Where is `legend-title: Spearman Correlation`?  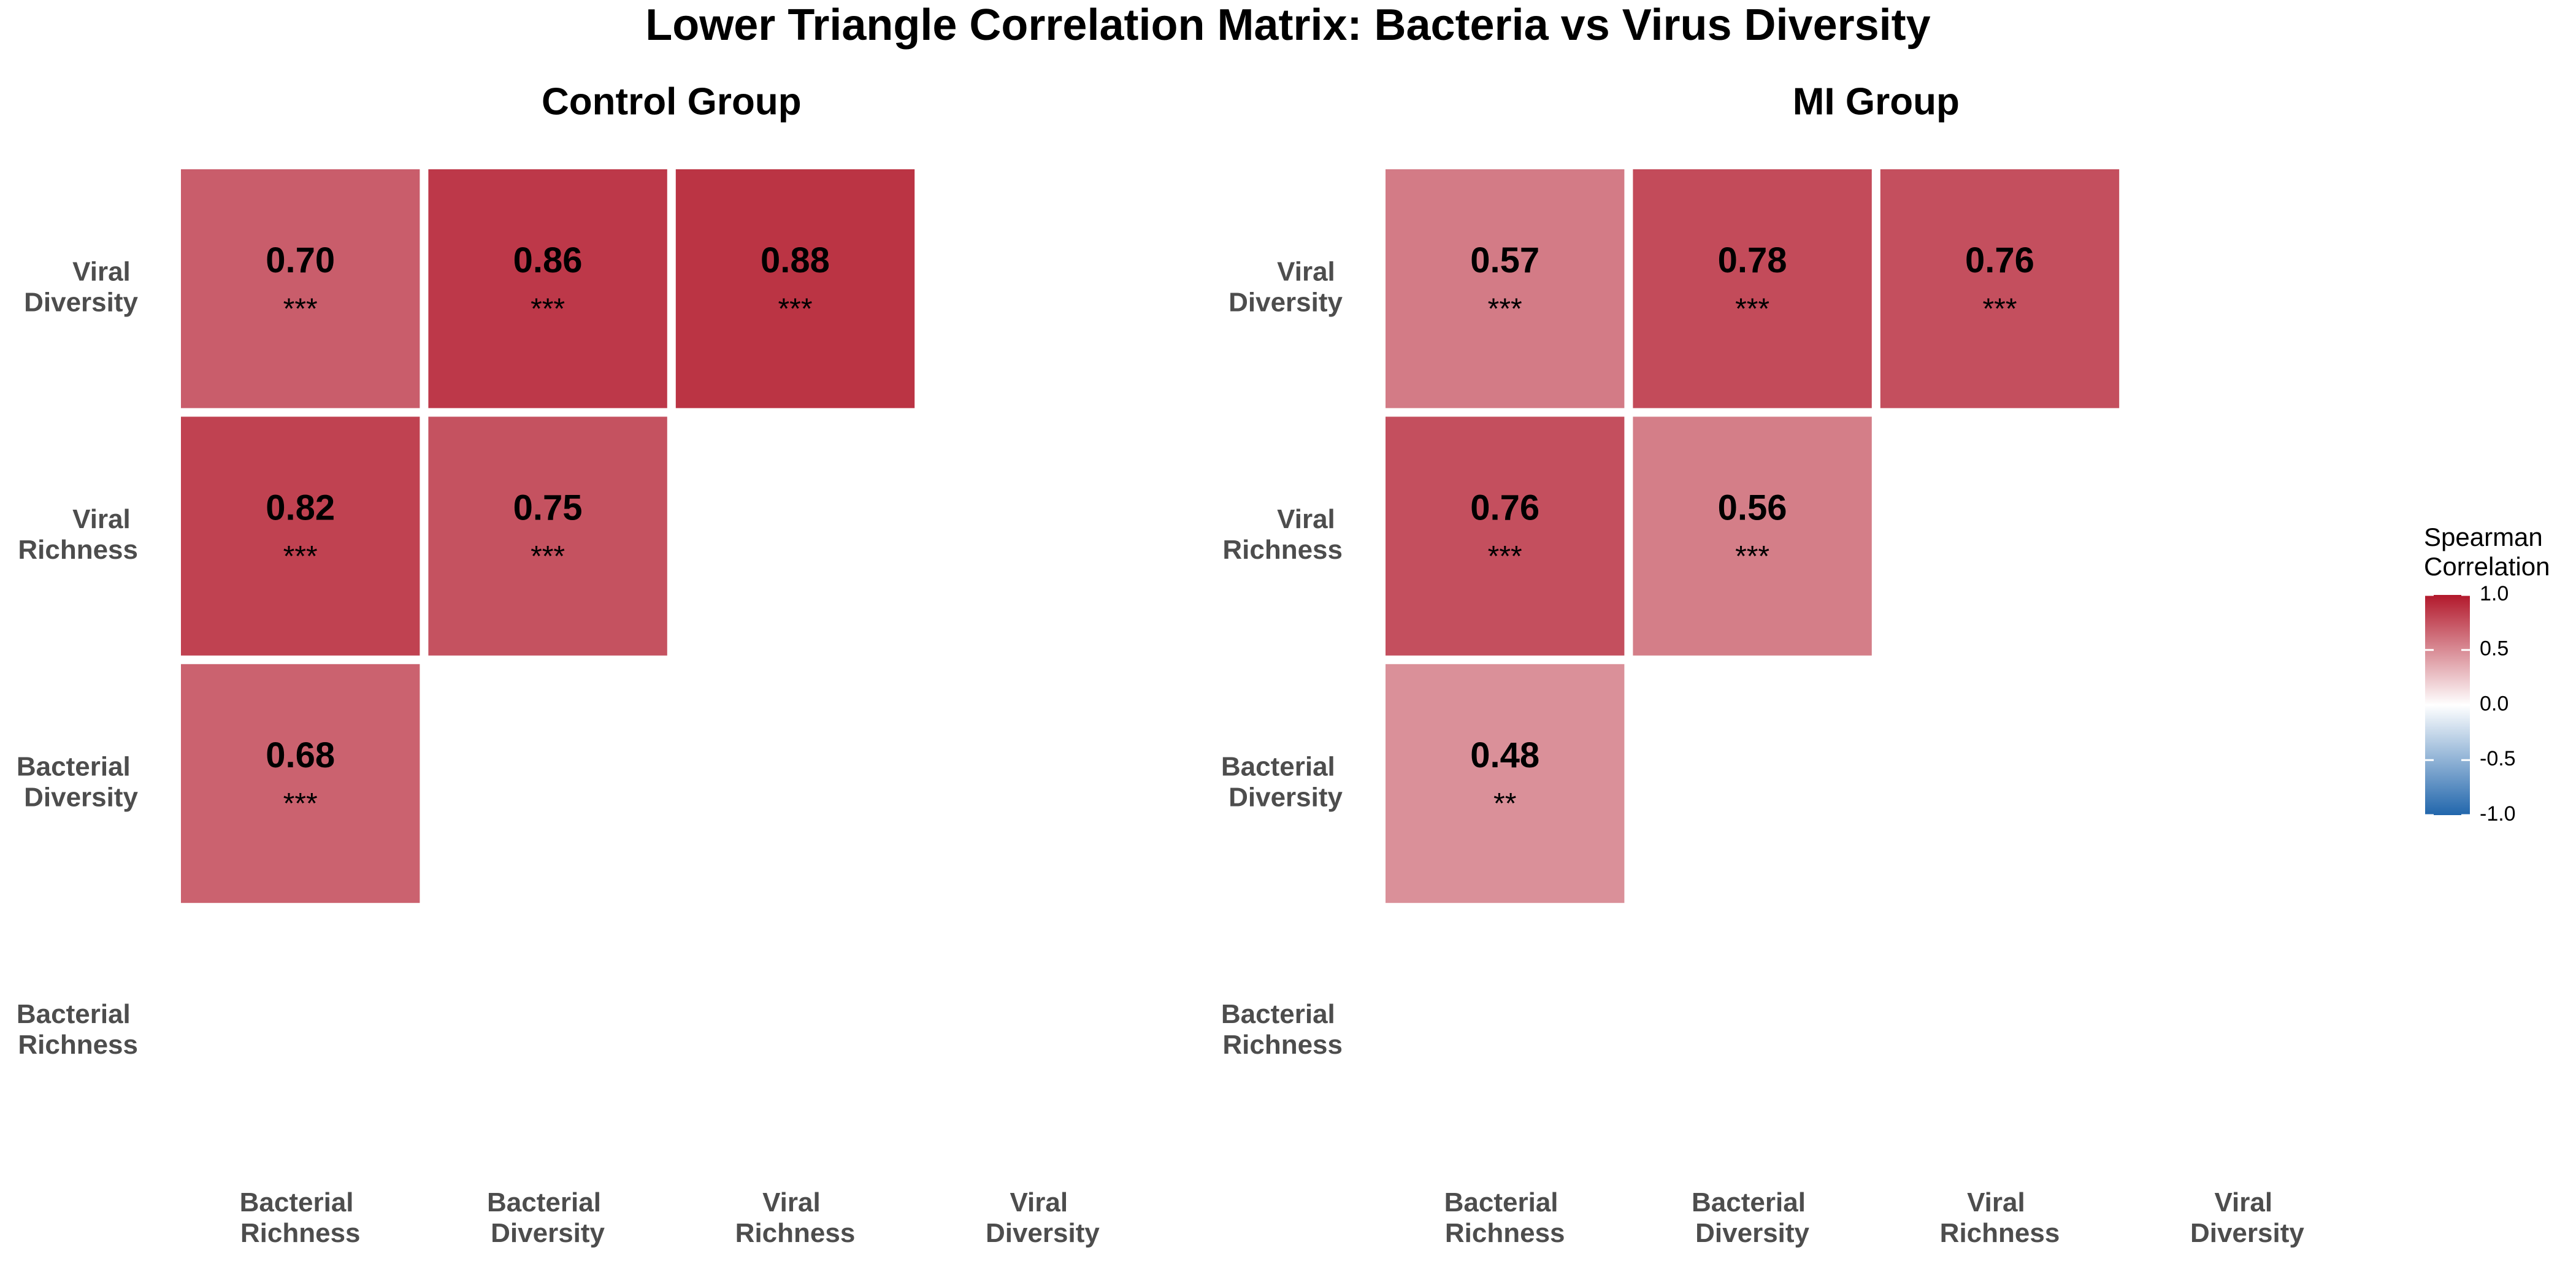 legend-title: Spearman Correlation is located at coordinates (2487, 552).